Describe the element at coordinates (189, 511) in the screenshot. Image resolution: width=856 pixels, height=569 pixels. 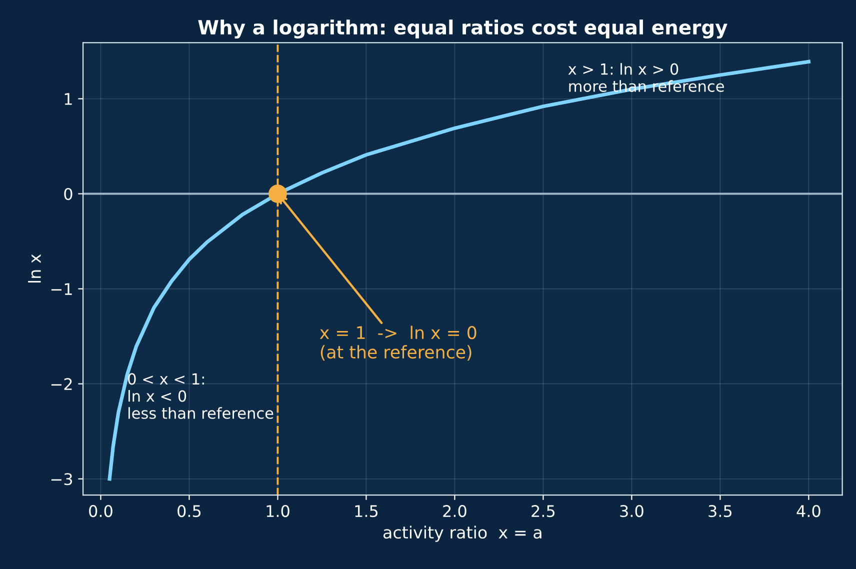
I see `x-tick-label: 0.5` at that location.